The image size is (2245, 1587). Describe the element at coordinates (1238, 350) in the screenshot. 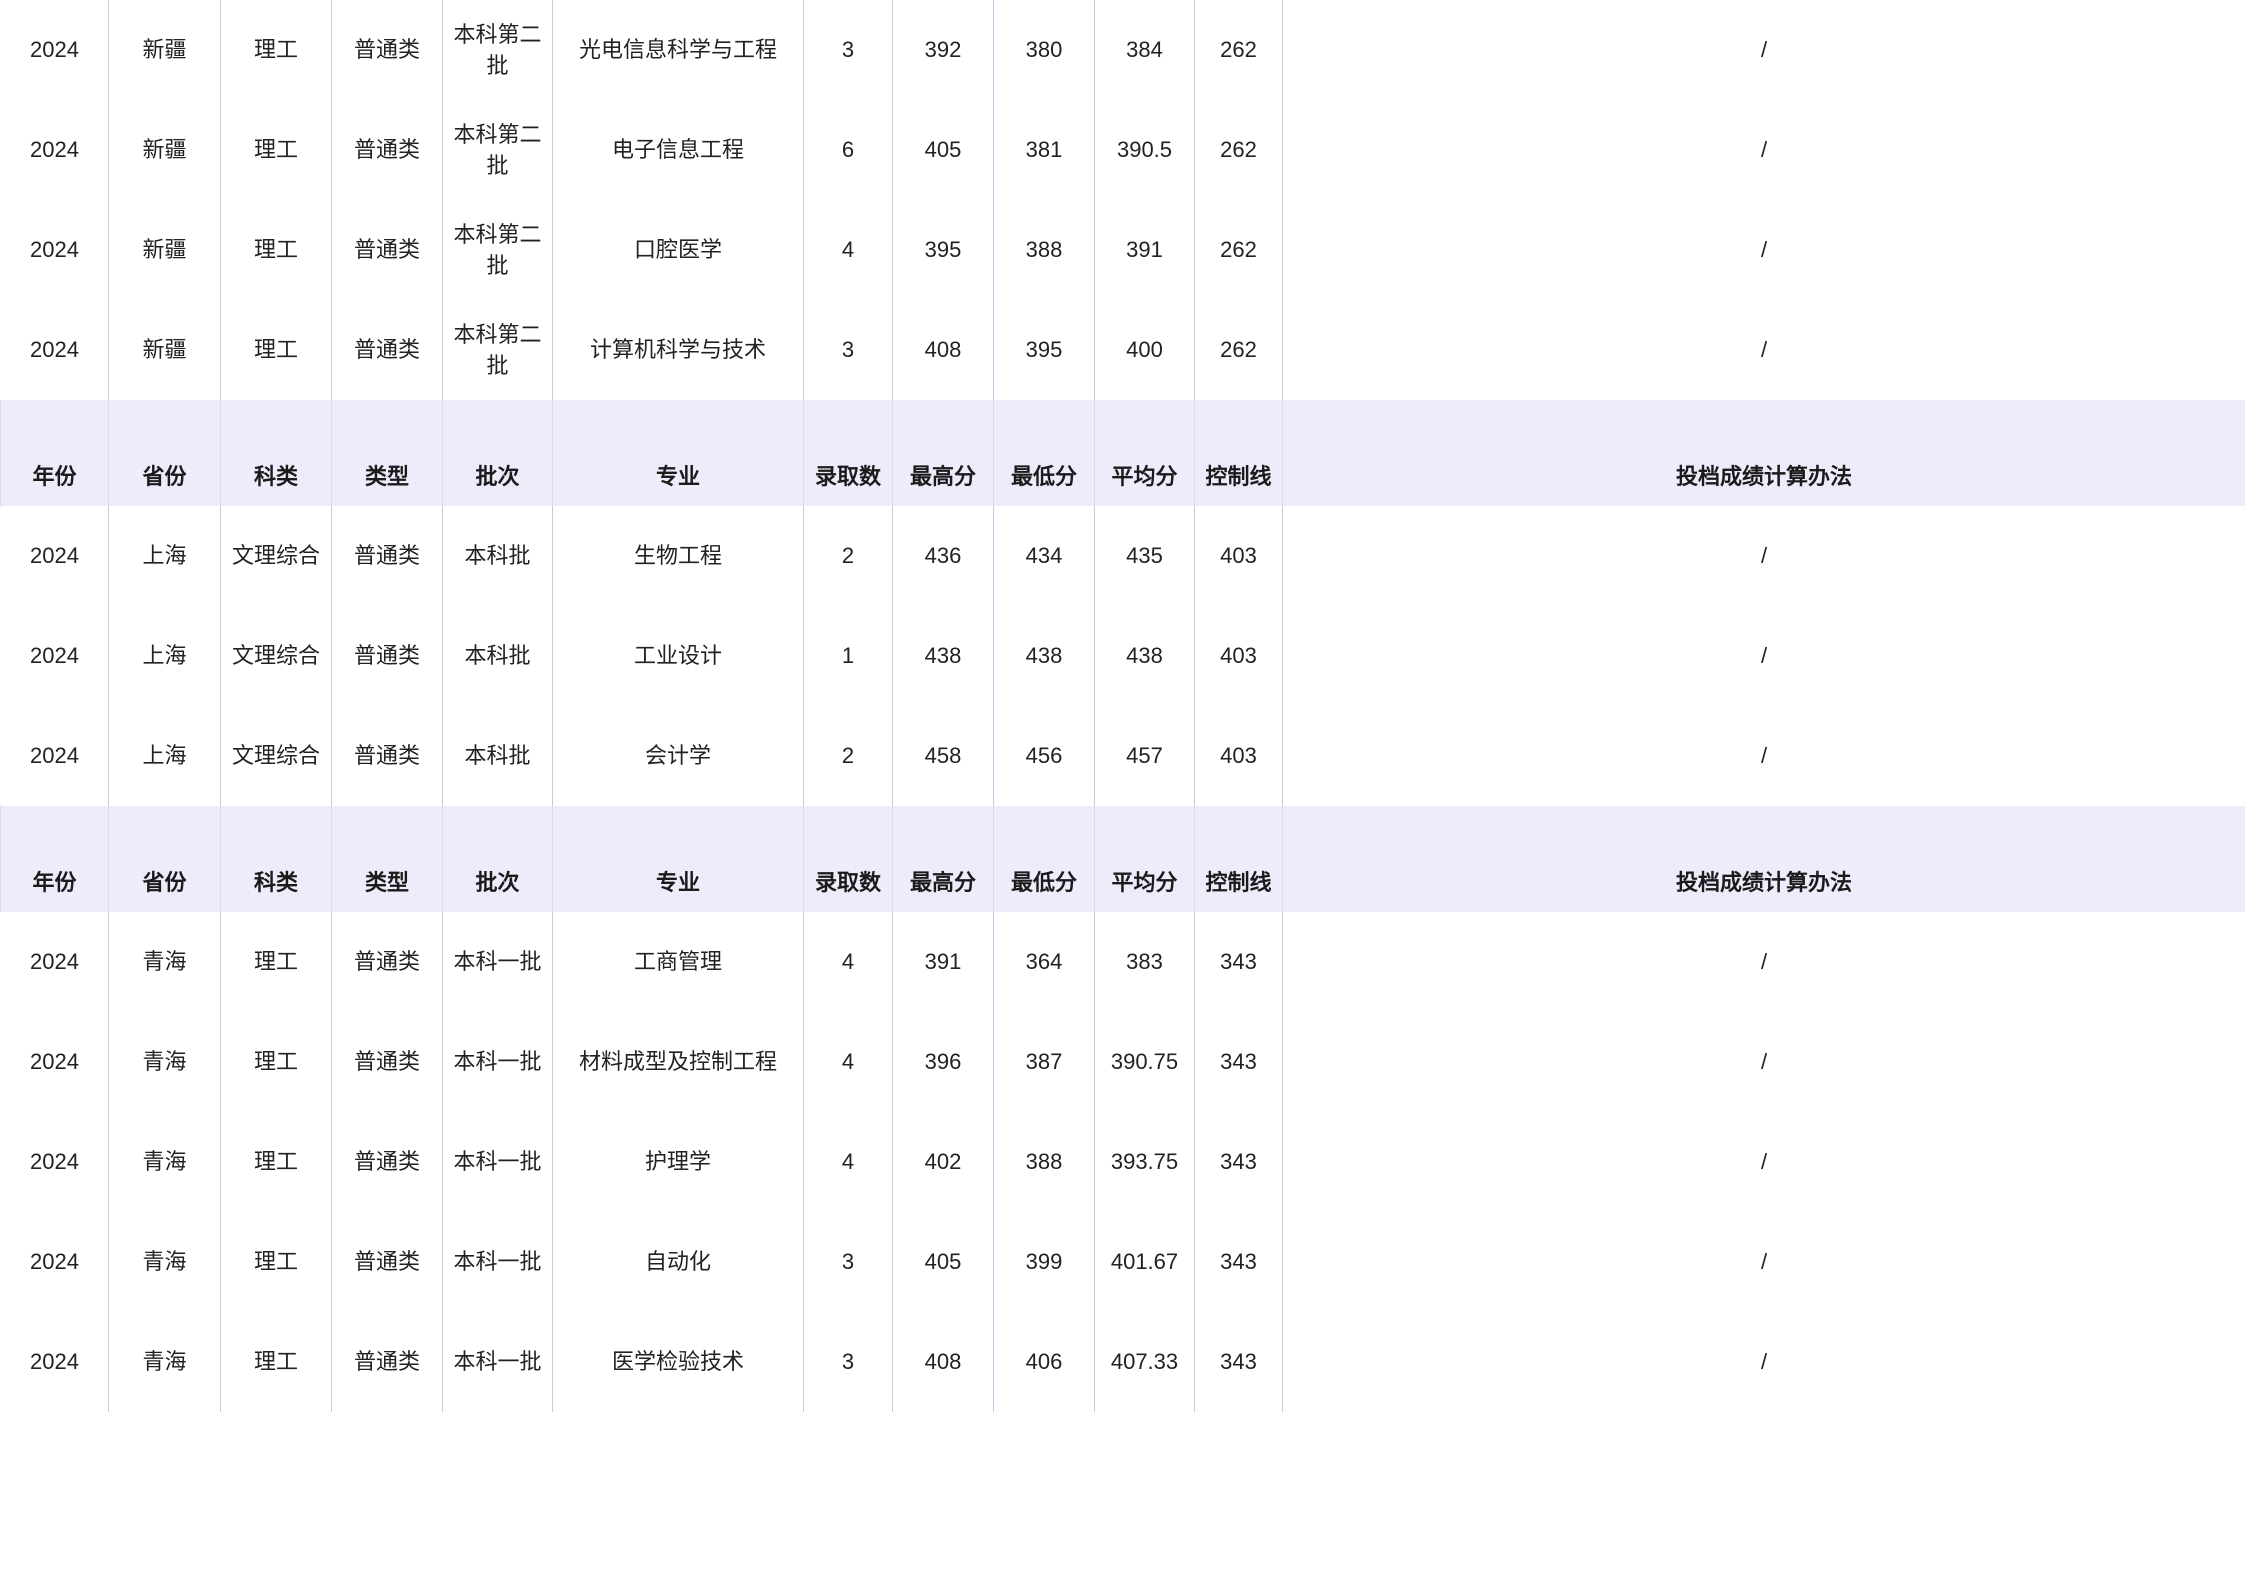

I see `cell-line: 262` at that location.